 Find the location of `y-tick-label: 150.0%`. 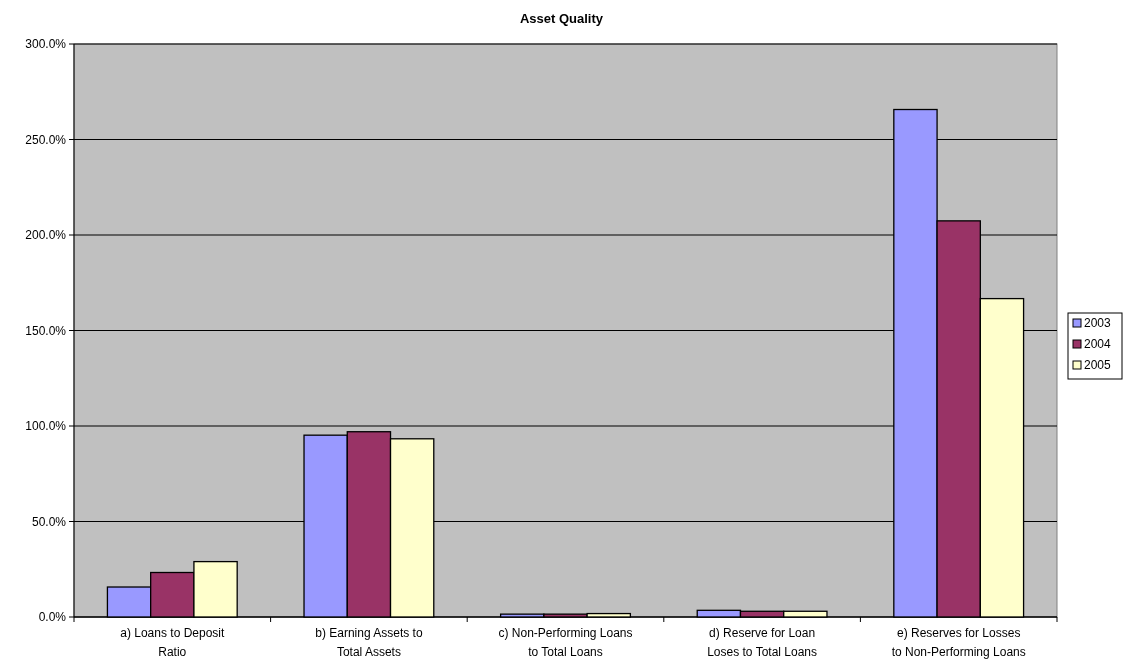

y-tick-label: 150.0% is located at coordinates (46, 330).